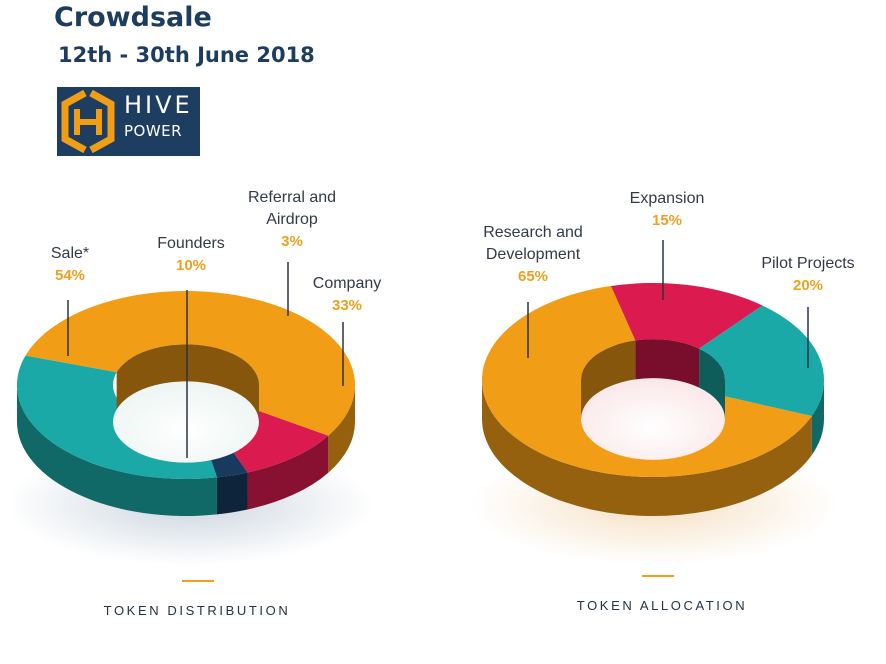  Describe the element at coordinates (191, 265) in the screenshot. I see `label-pct: 10%` at that location.